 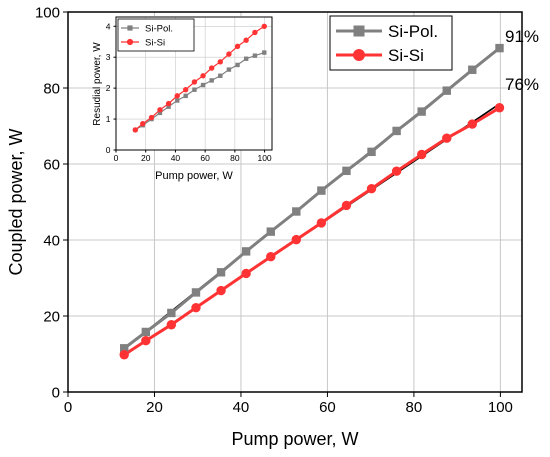 I want to click on main-y-tick-label: 80, so click(x=51, y=88).